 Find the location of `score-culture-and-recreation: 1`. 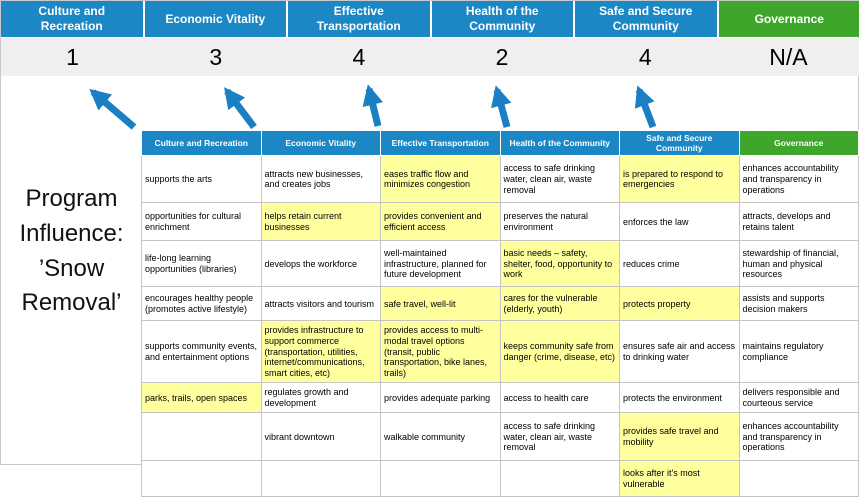

score-culture-and-recreation: 1 is located at coordinates (72, 57).